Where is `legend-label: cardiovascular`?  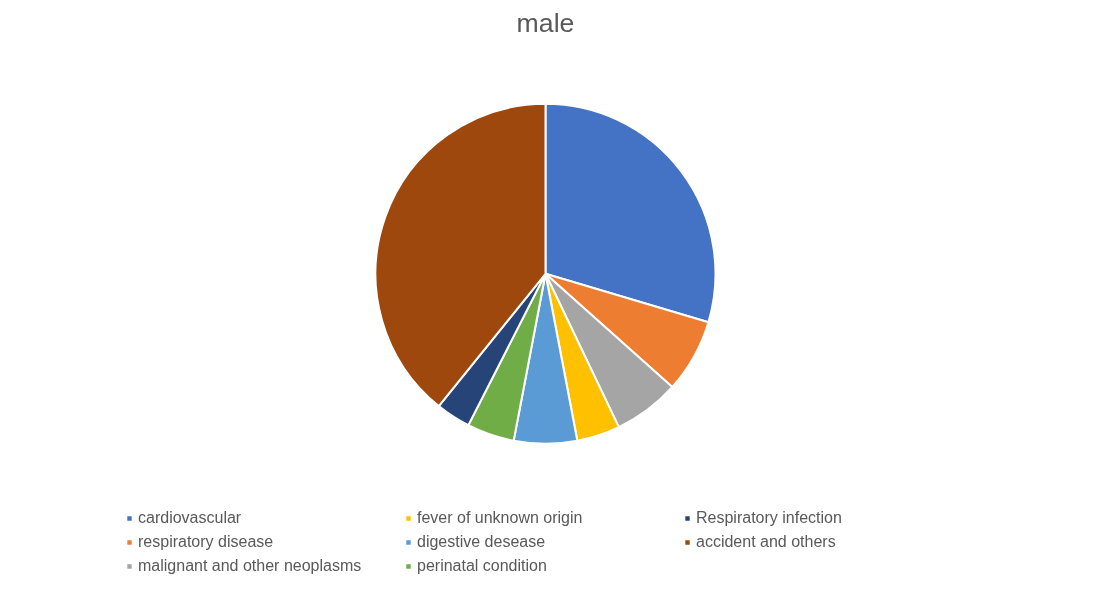 legend-label: cardiovascular is located at coordinates (190, 518).